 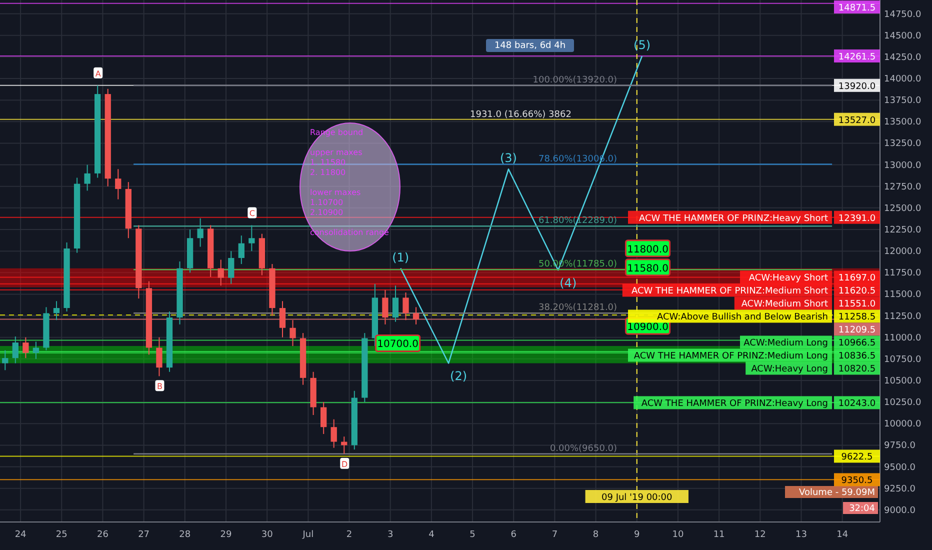 What do you see at coordinates (733, 219) in the screenshot?
I see `ref-line-label: ACW THE HAMMER OF PRINZ:Heavy Short` at bounding box center [733, 219].